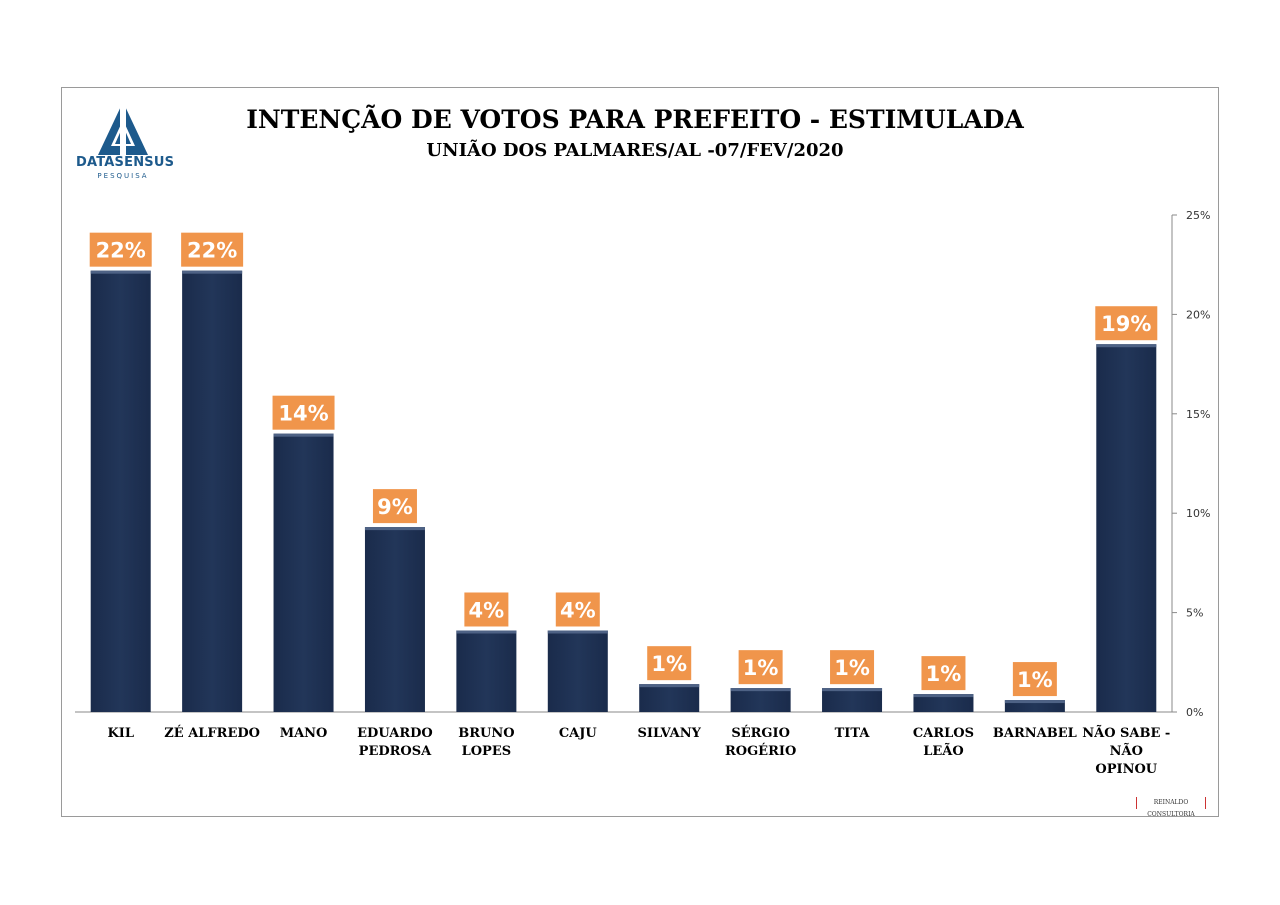 The width and height of the screenshot is (1280, 905). What do you see at coordinates (1198, 215) in the screenshot?
I see `y-tick-label: 25%` at bounding box center [1198, 215].